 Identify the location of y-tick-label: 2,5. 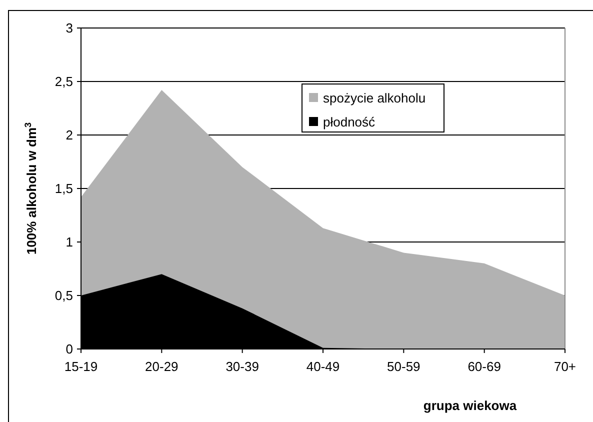
(63, 82).